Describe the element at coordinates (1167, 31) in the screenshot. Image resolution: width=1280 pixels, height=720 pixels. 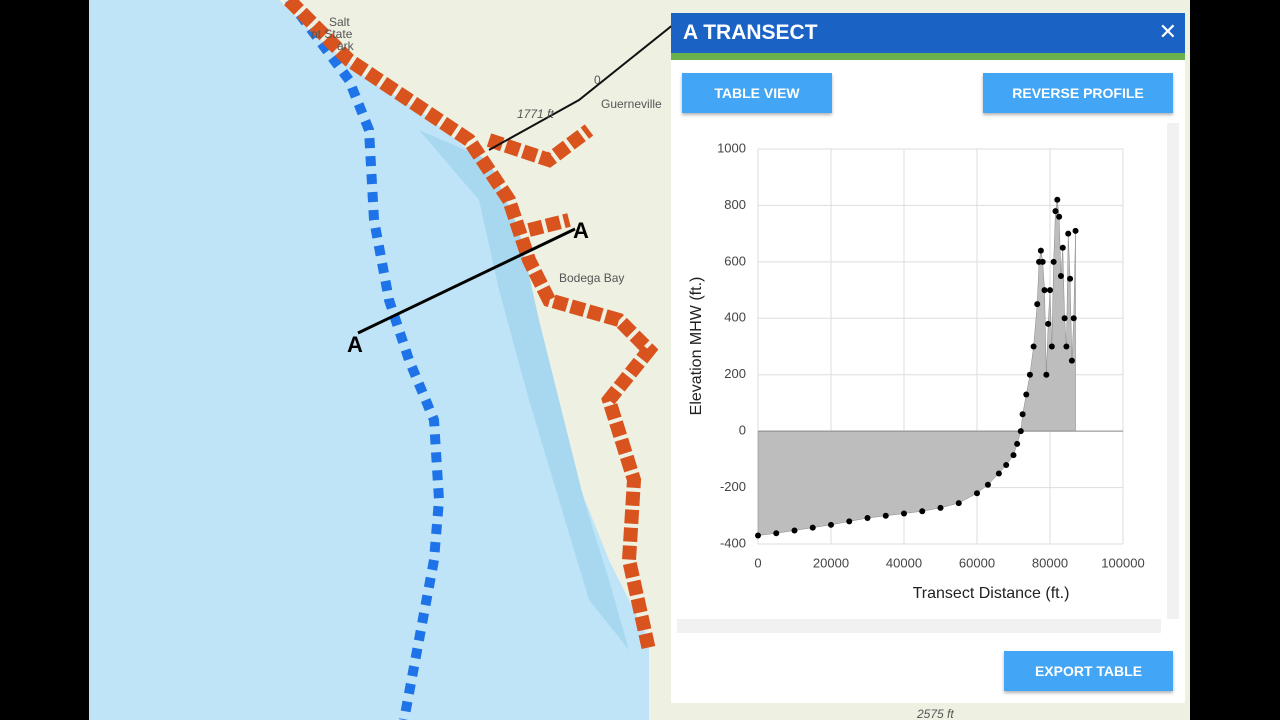
I see `close-button: ✕` at that location.